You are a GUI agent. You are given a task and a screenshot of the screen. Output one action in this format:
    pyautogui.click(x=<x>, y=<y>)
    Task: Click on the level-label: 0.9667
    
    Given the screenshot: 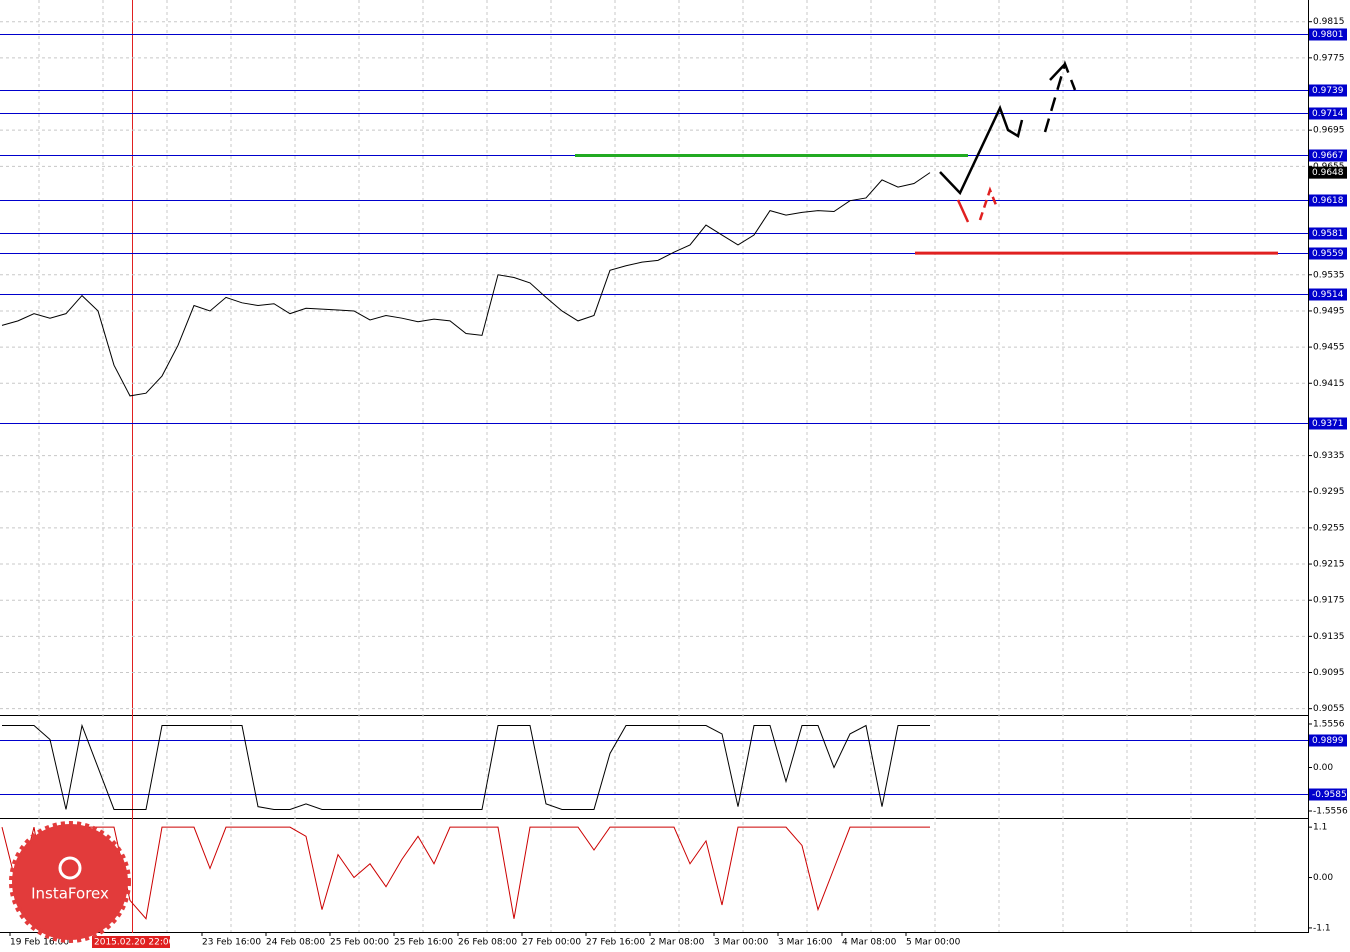 What is the action you would take?
    pyautogui.click(x=1328, y=156)
    